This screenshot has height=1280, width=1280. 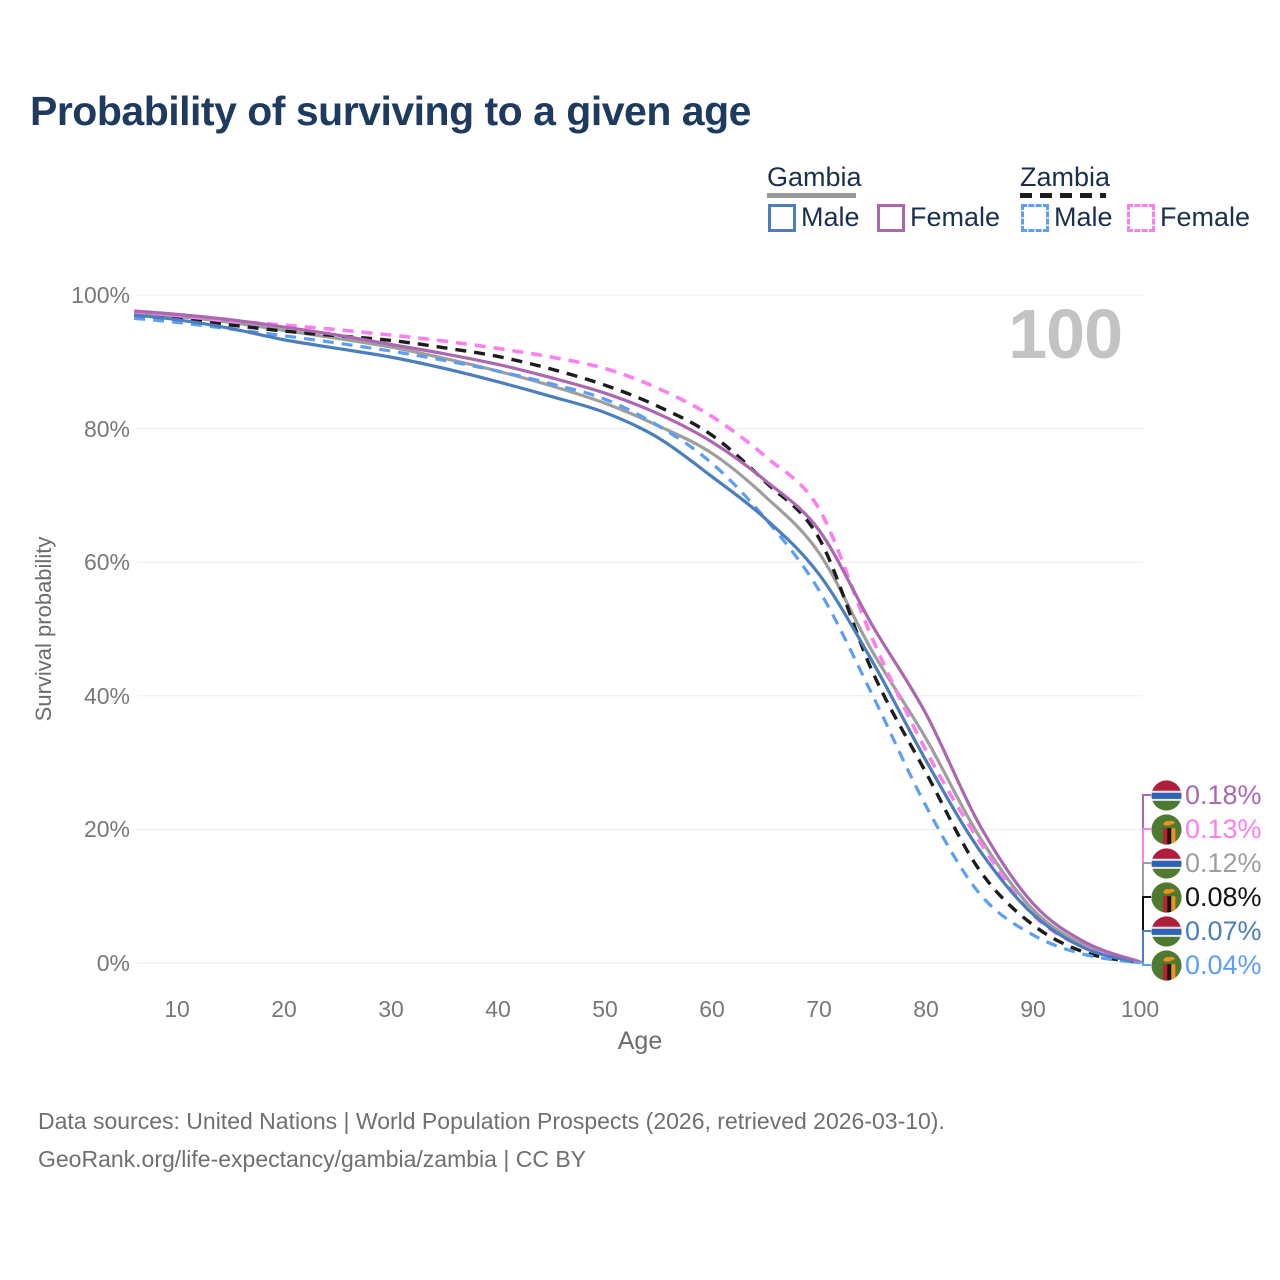 What do you see at coordinates (1223, 828) in the screenshot?
I see `end-label-value: 0.13%` at bounding box center [1223, 828].